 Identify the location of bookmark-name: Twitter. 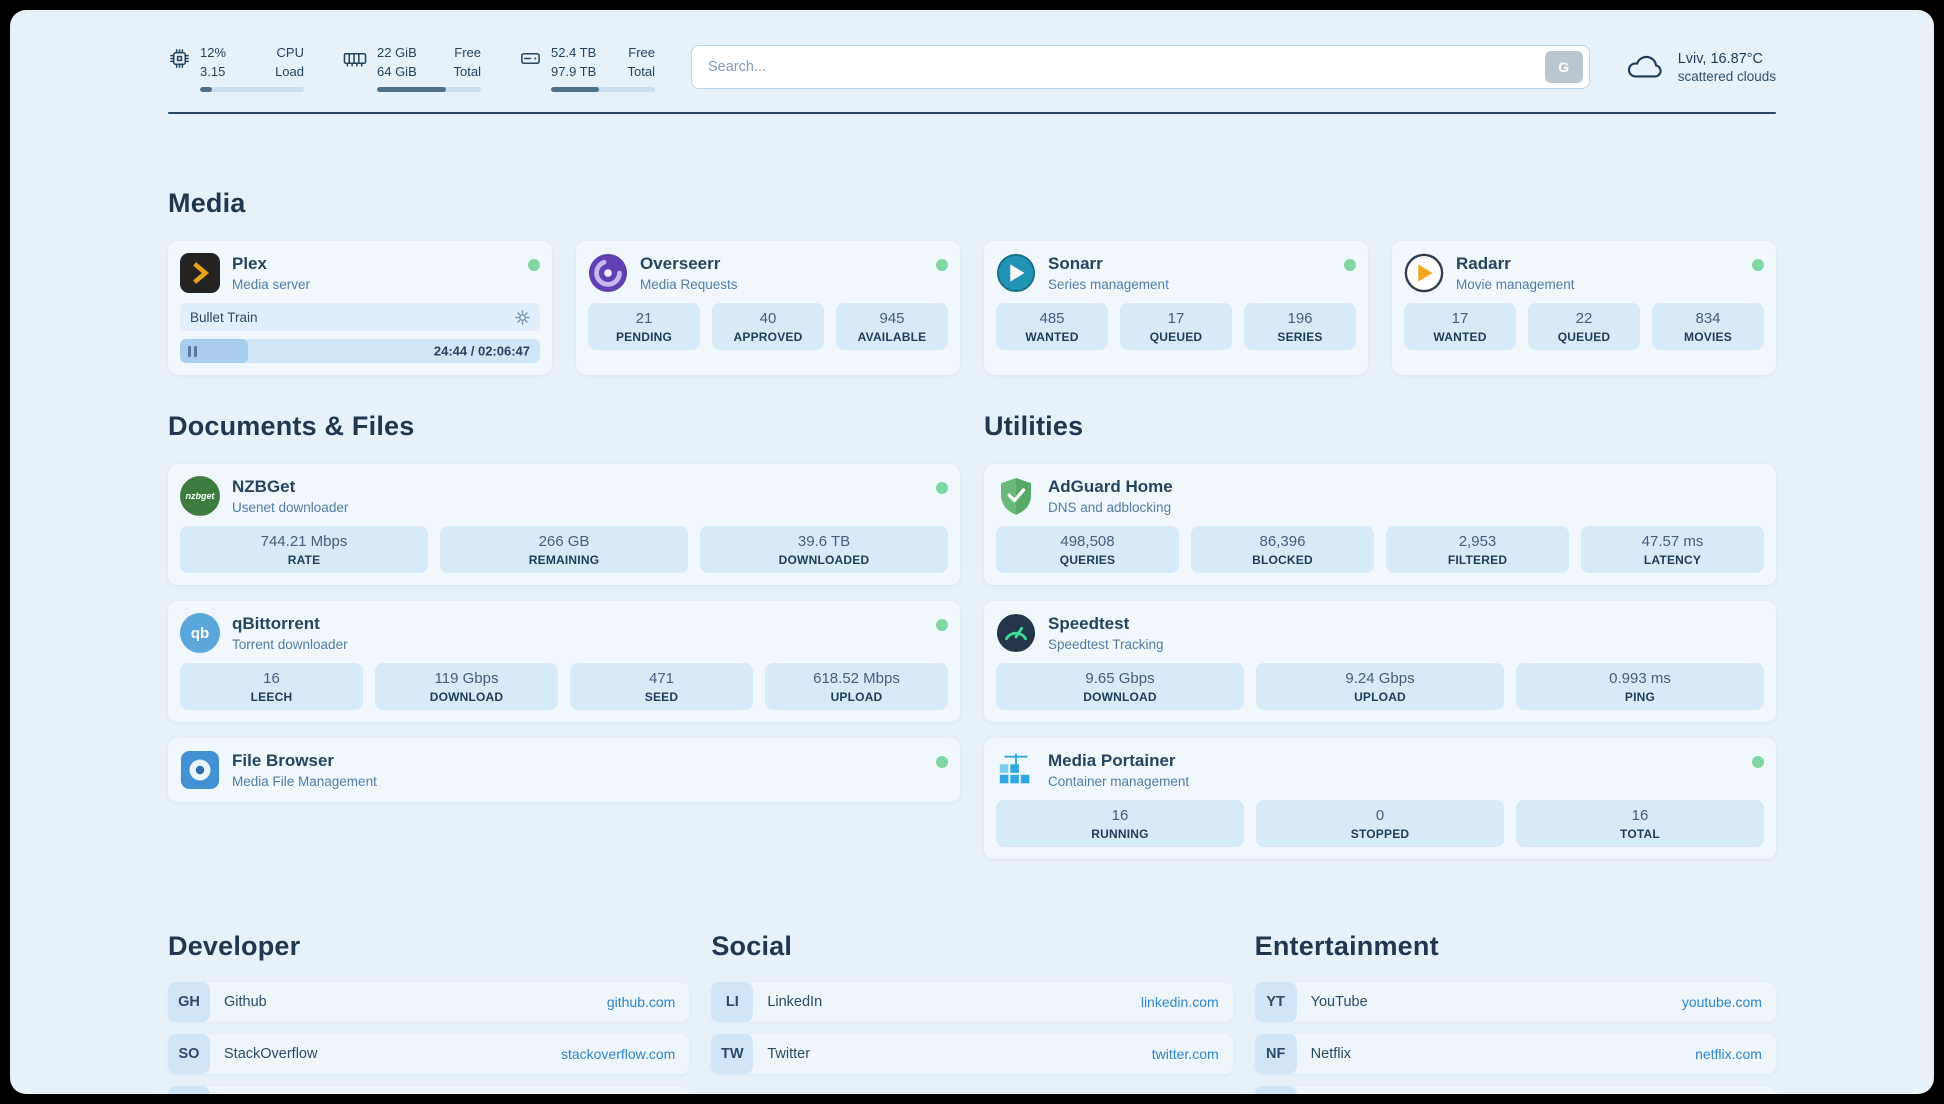
(789, 1054).